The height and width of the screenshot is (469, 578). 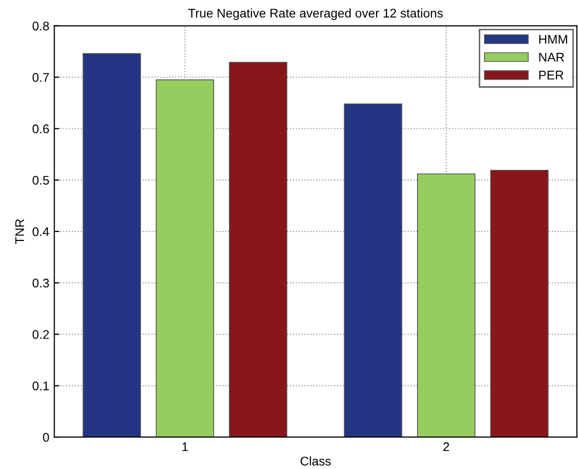 What do you see at coordinates (41, 231) in the screenshot?
I see `y-tick-label: 0.4` at bounding box center [41, 231].